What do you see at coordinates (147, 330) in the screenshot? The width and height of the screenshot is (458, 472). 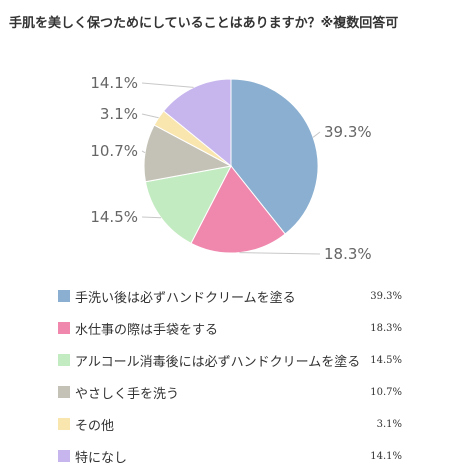 I see `legend-label: 水仕事の際は手袋をする` at bounding box center [147, 330].